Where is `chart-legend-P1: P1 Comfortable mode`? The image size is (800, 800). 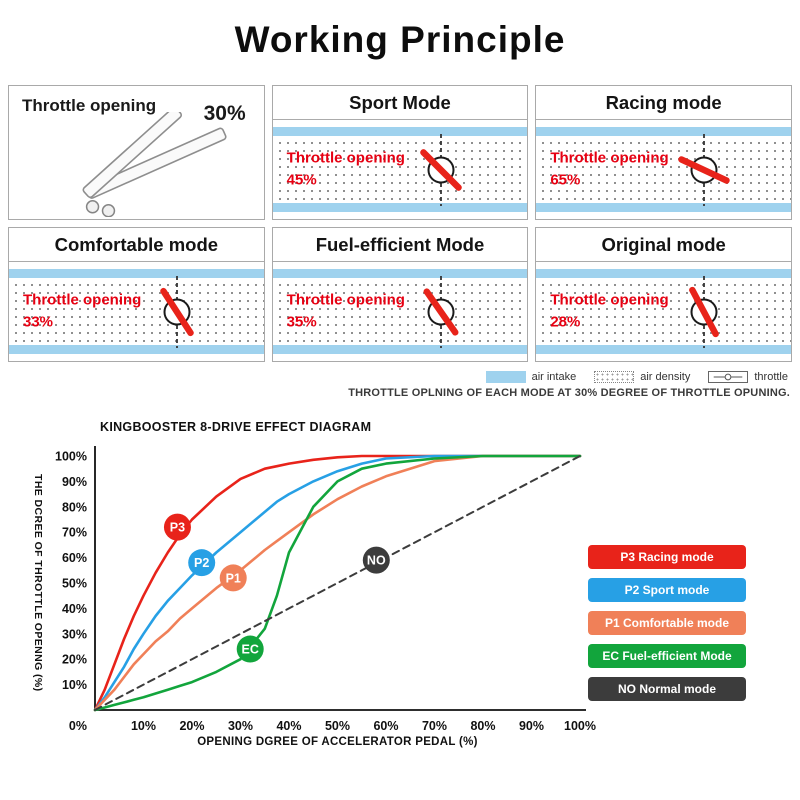 chart-legend-P1: P1 Comfortable mode is located at coordinates (667, 623).